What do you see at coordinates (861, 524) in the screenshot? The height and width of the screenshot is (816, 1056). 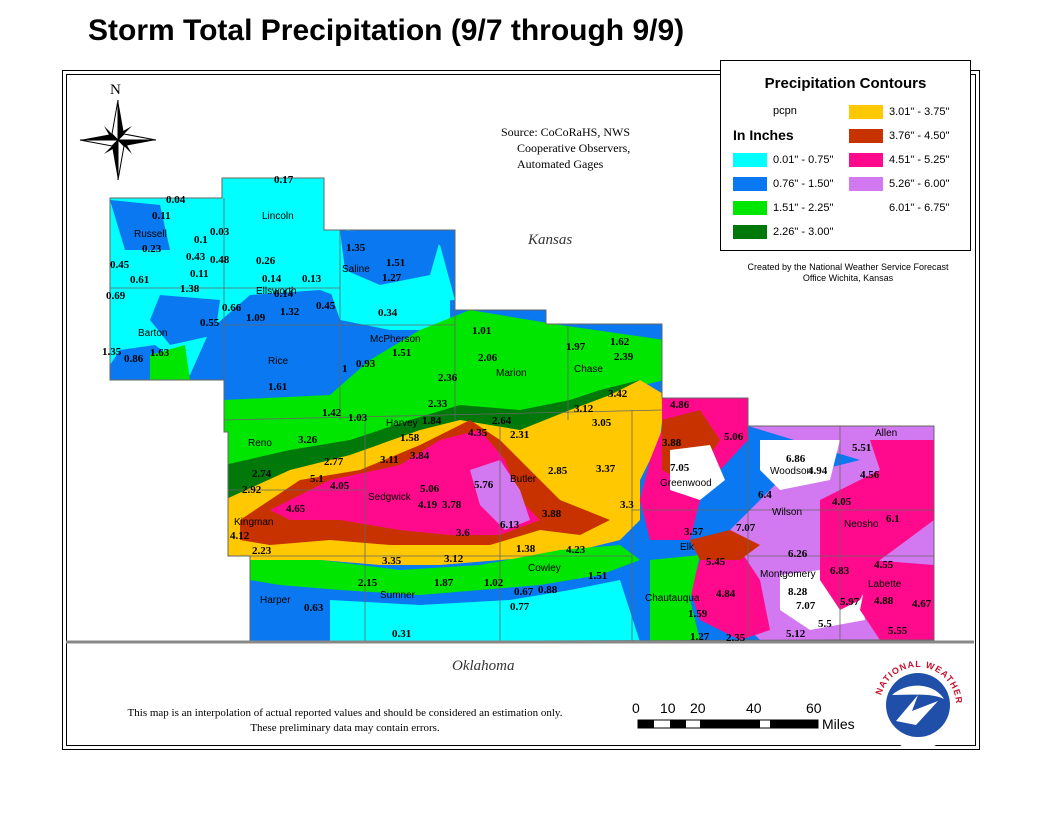 I see `county-label: Neosho` at bounding box center [861, 524].